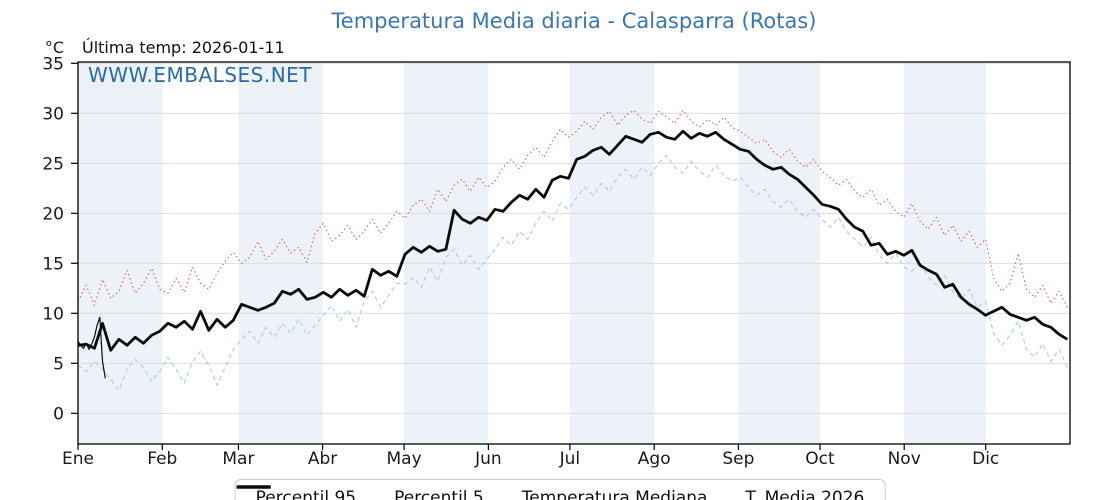 The width and height of the screenshot is (1120, 500). What do you see at coordinates (78, 459) in the screenshot?
I see `x-tick-label: Ene` at bounding box center [78, 459].